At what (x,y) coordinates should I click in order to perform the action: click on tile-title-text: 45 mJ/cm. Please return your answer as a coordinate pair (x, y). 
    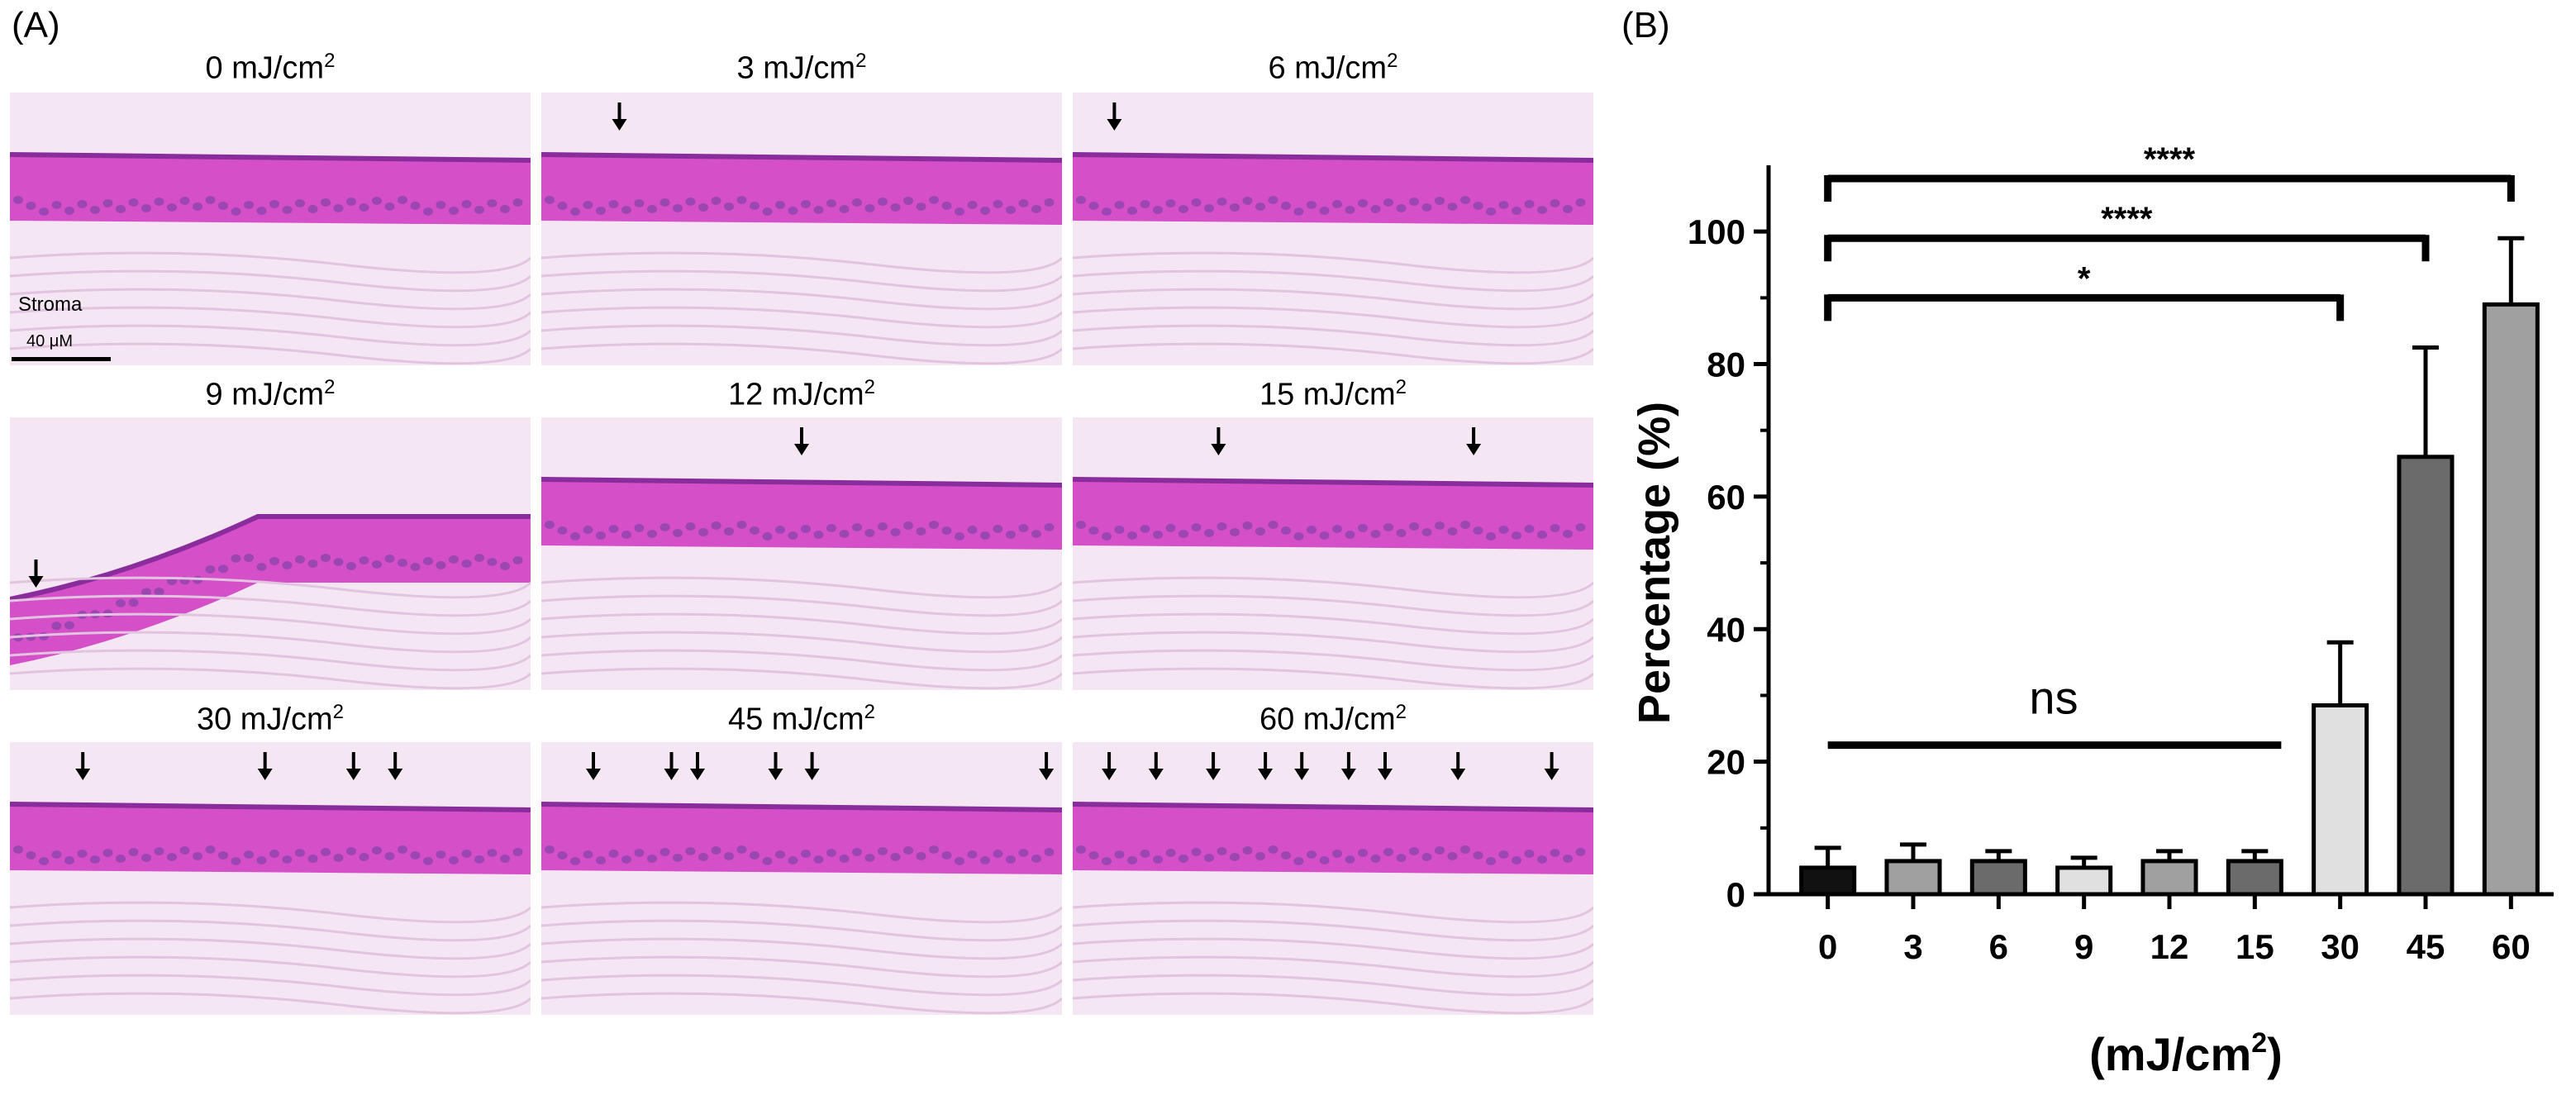
    Looking at the image, I should click on (796, 719).